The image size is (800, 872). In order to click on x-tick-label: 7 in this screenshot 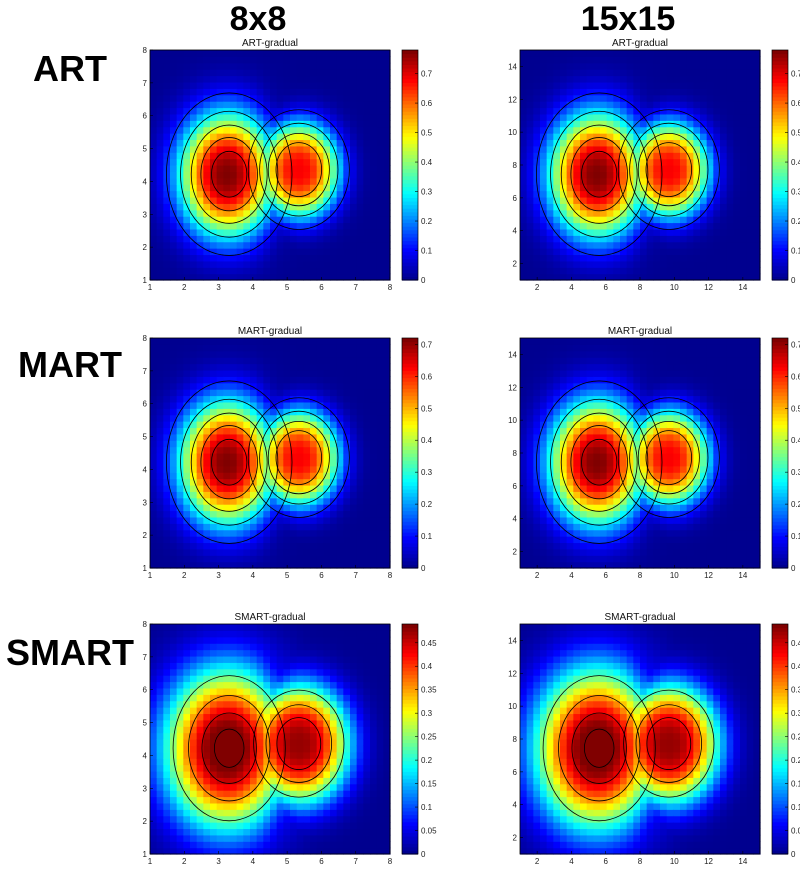, I will do `click(355, 287)`.